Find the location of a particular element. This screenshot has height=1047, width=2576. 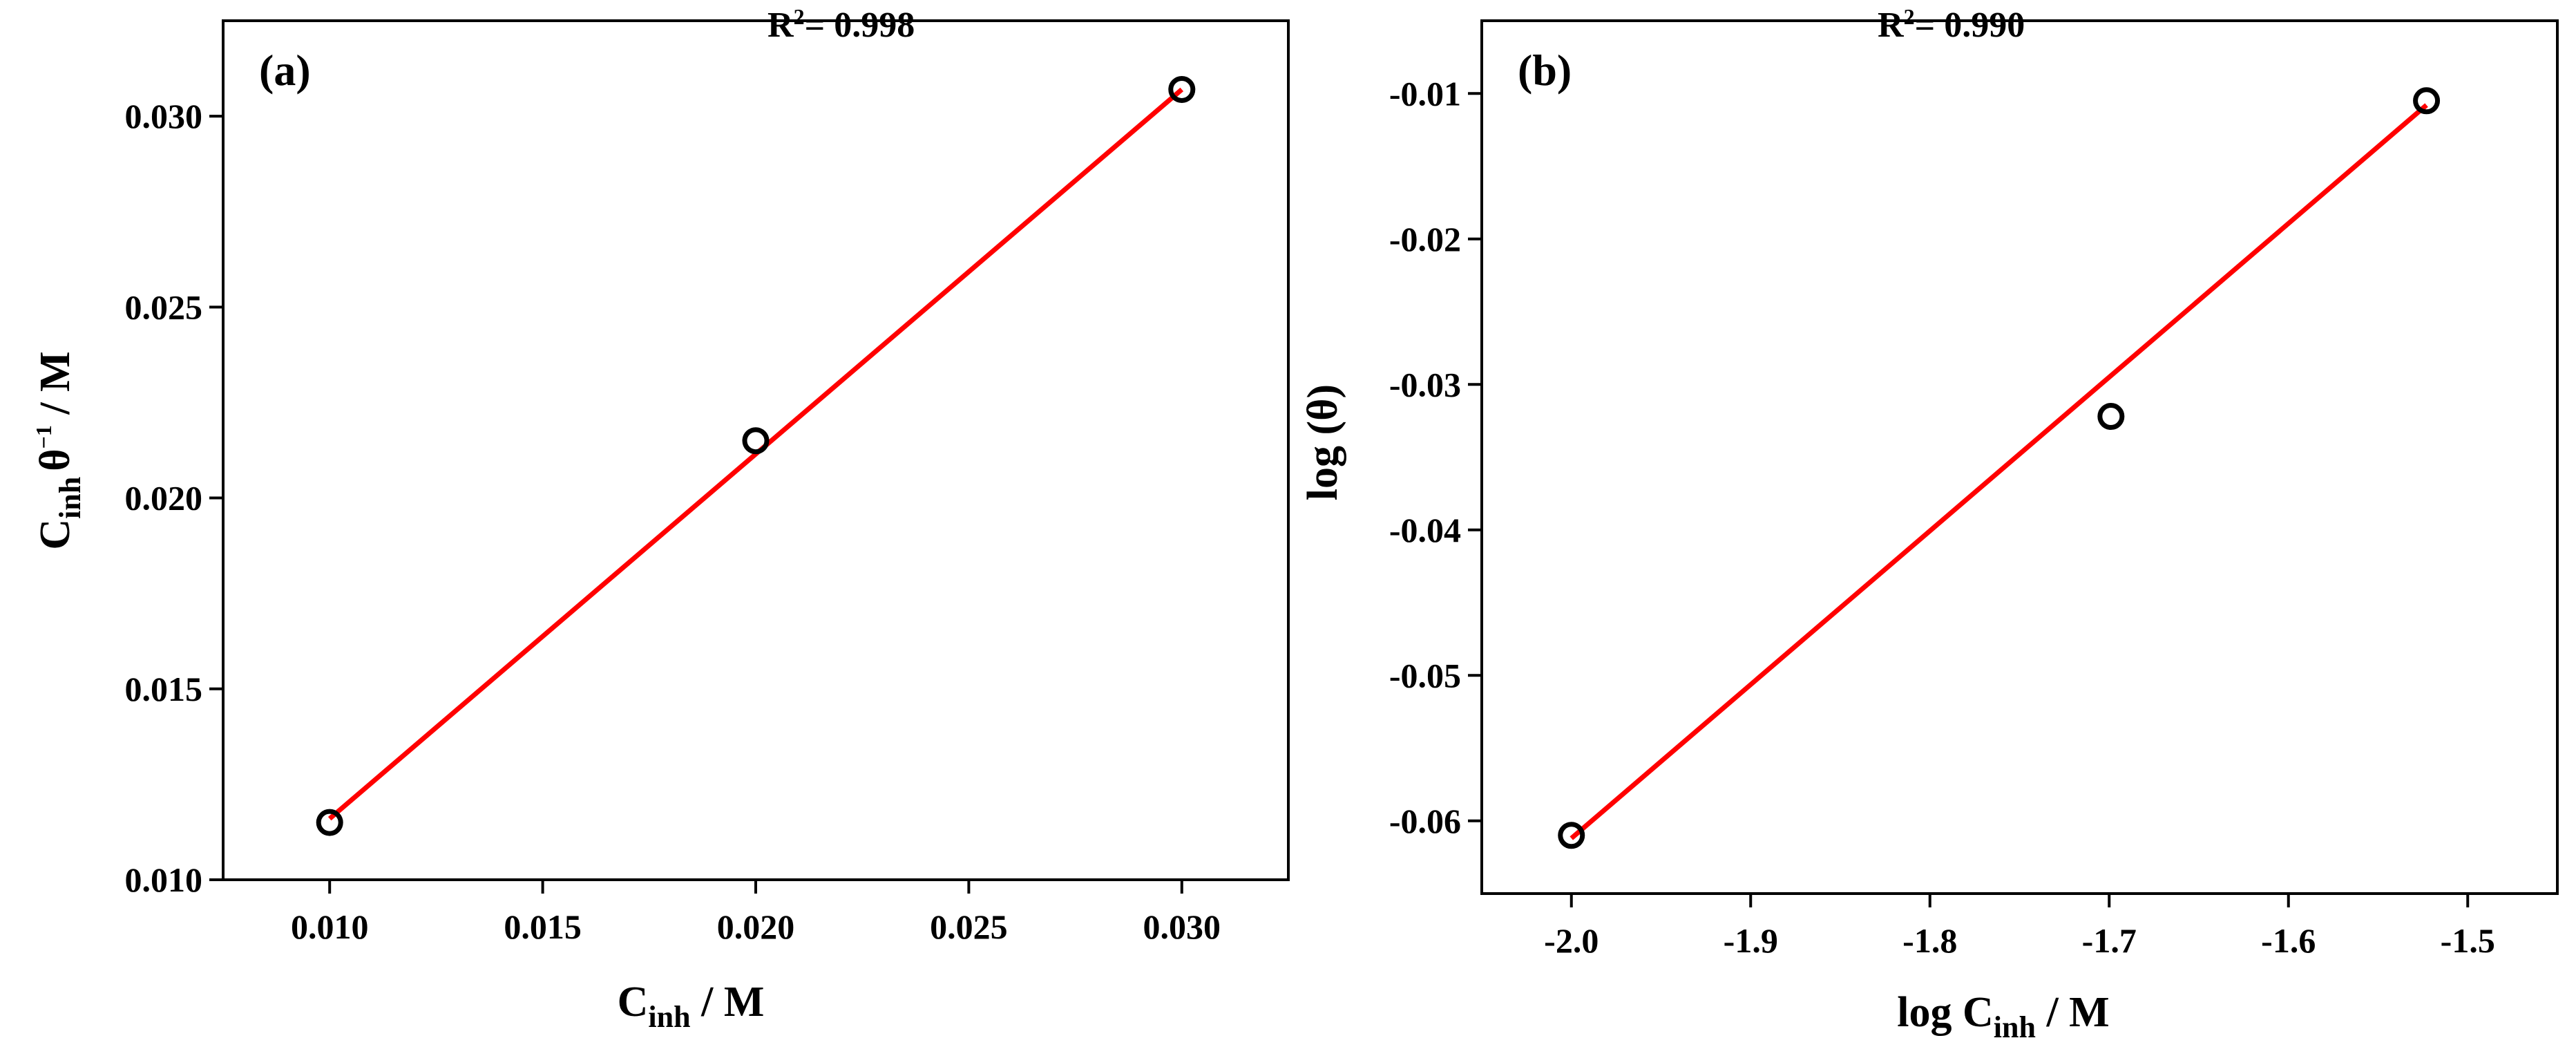

panel-a-ylabel-sup: −1 is located at coordinates (43, 437).